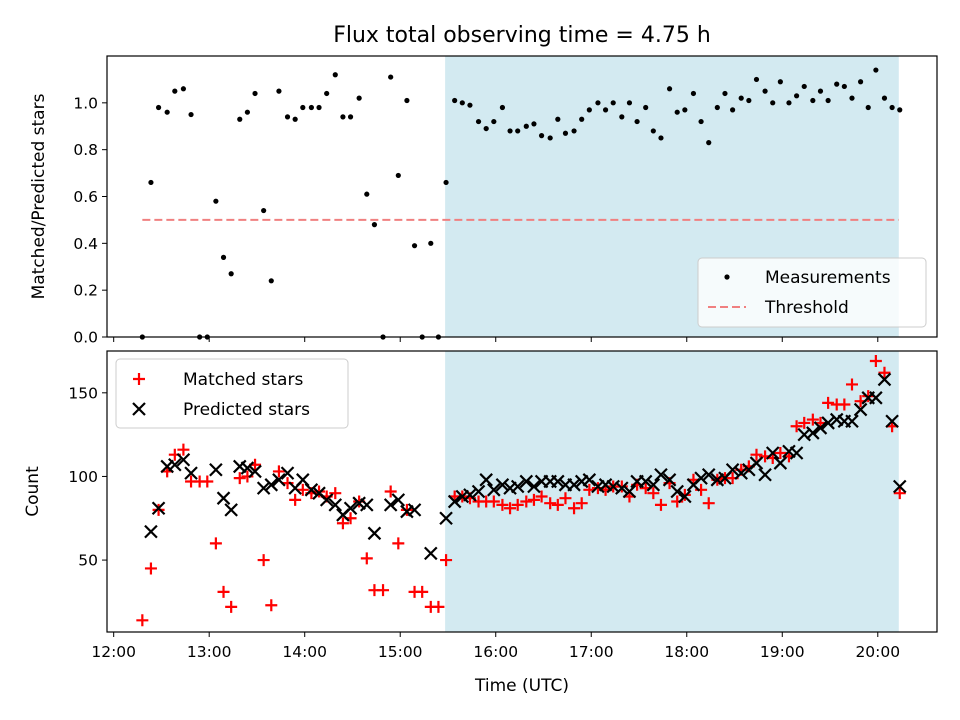 This screenshot has width=960, height=720. What do you see at coordinates (85, 103) in the screenshot?
I see `ratio-y-tick-label: 1.0` at bounding box center [85, 103].